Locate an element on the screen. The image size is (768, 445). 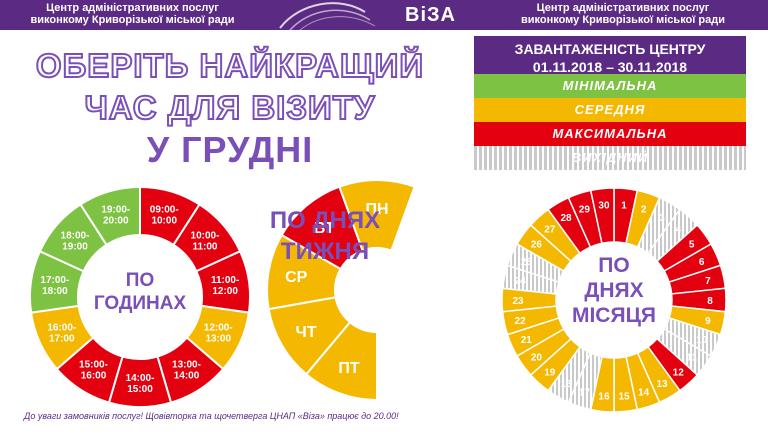
month-center-line1: ПО is located at coordinates (613, 265).